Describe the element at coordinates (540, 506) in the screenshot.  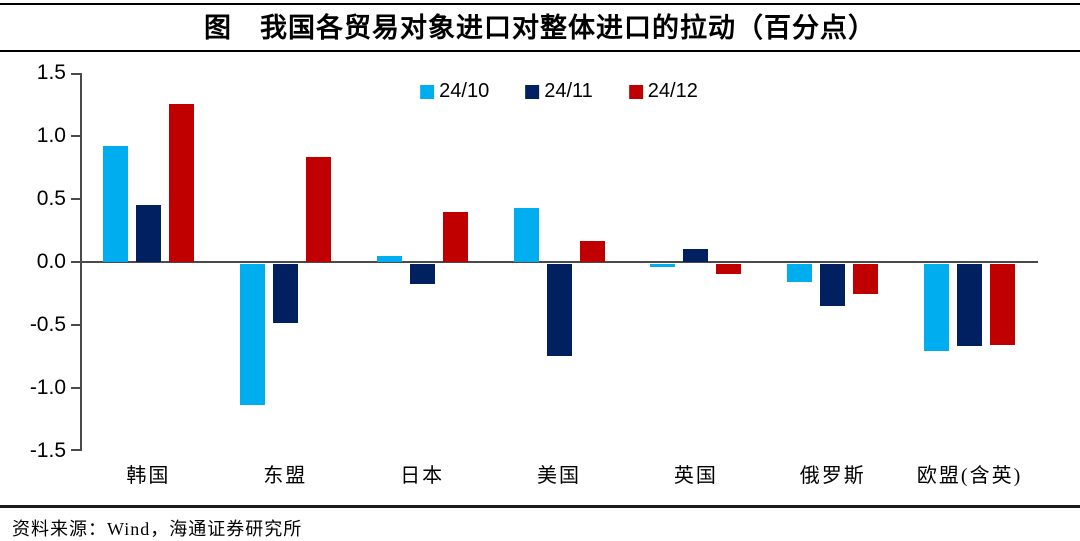
I see `footer-rule` at that location.